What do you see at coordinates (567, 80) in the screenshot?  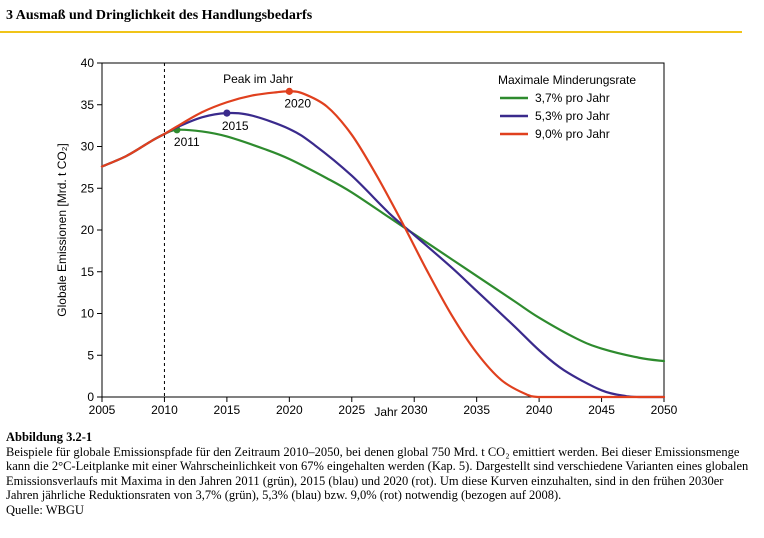 I see `legend-title: Maximale Minderungsrate` at bounding box center [567, 80].